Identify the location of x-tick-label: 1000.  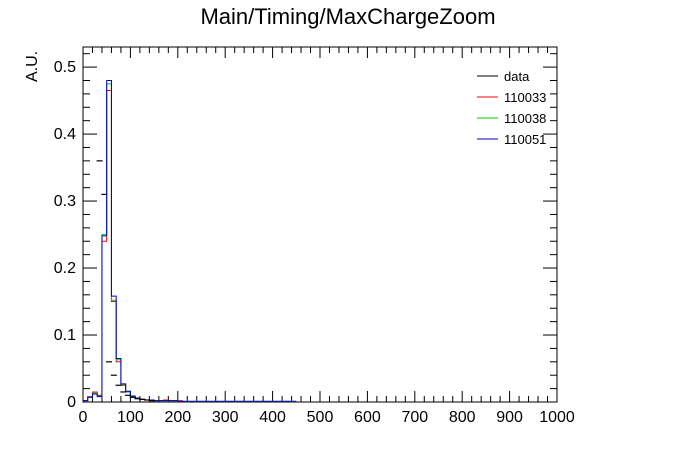
(557, 417).